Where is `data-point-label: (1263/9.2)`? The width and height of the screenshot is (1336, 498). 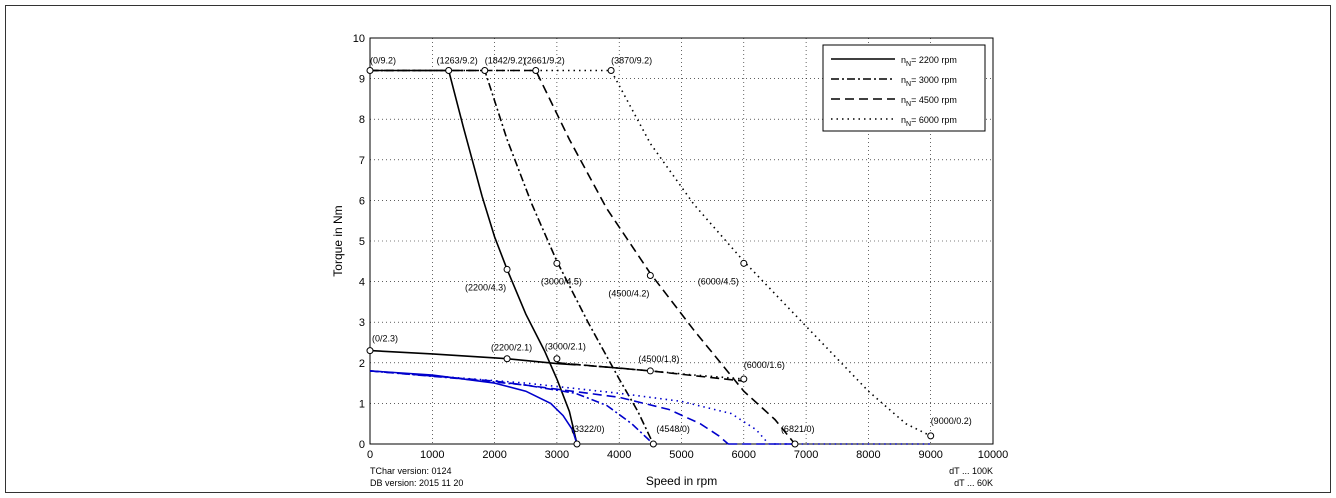
data-point-label: (1263/9.2) is located at coordinates (457, 60).